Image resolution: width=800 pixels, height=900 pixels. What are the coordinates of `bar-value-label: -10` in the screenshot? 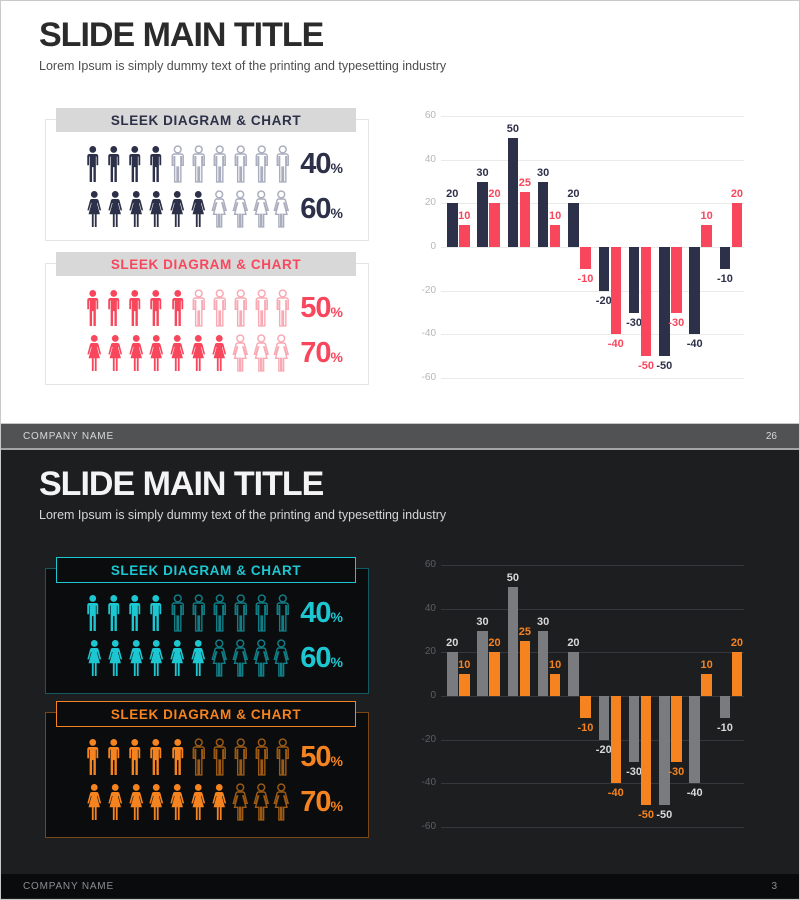 It's located at (724, 278).